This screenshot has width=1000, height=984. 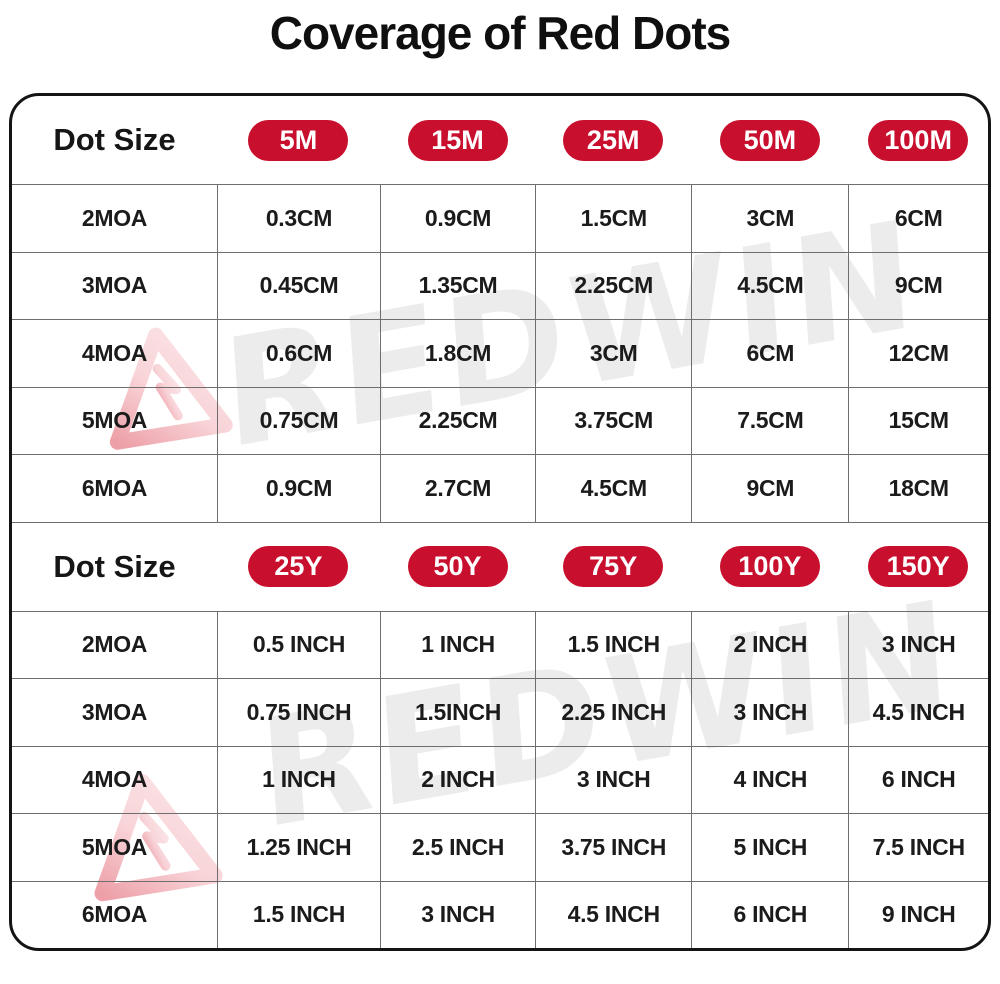 What do you see at coordinates (770, 846) in the screenshot?
I see `coverage-value: 5 INCH` at bounding box center [770, 846].